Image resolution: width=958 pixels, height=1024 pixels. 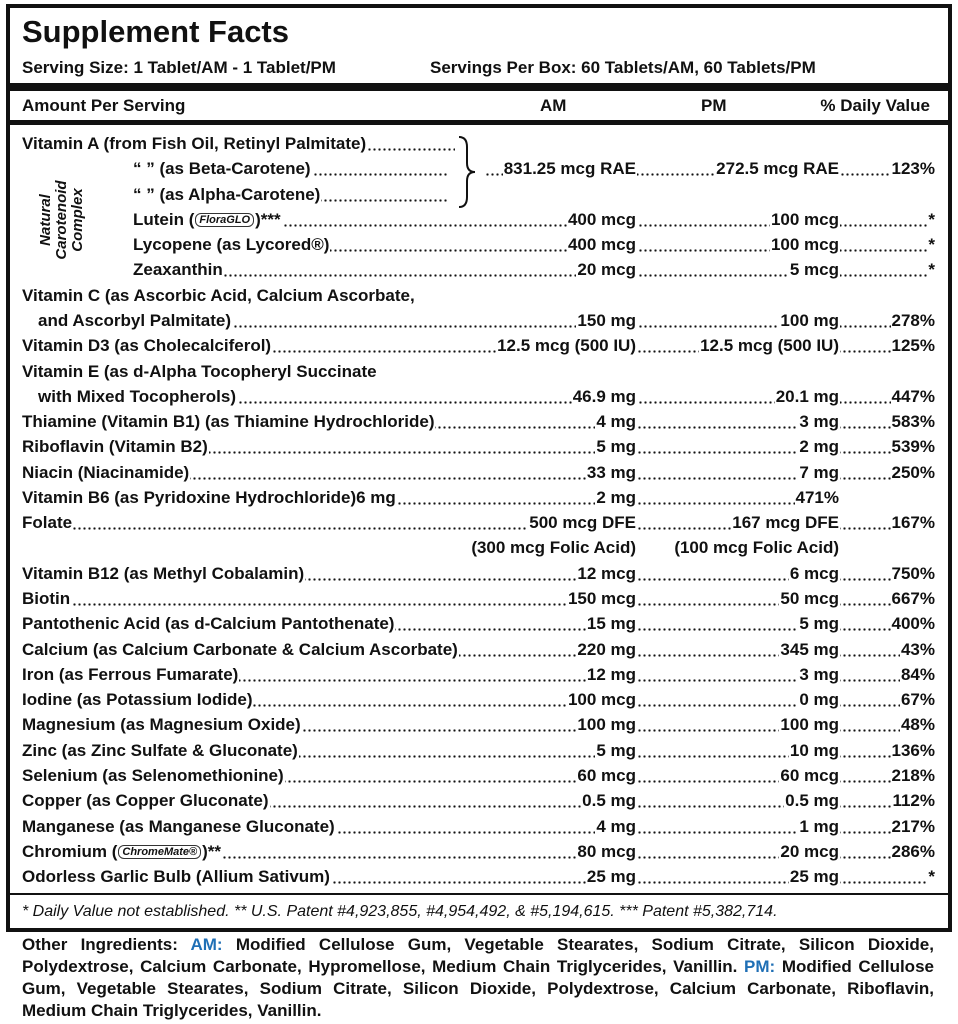 I want to click on name-text: Chromium (, so click(x=69, y=851).